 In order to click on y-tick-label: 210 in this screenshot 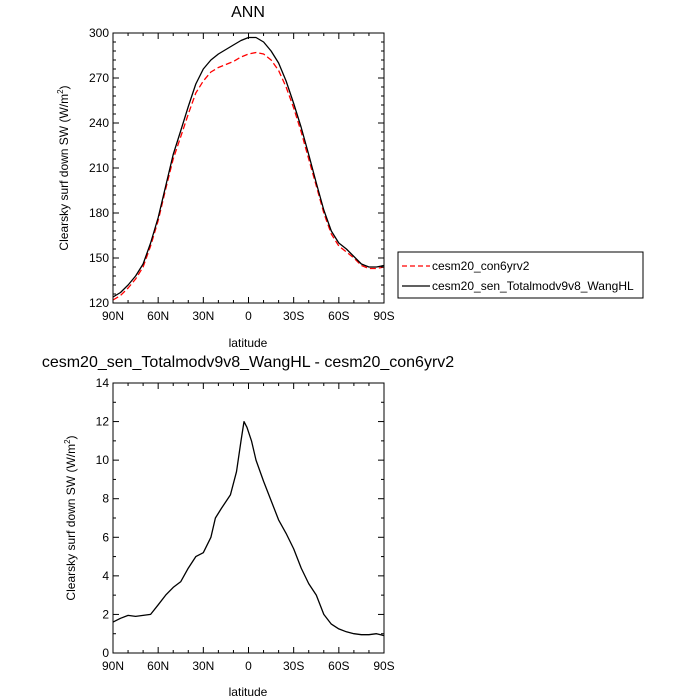, I will do `click(99, 168)`.